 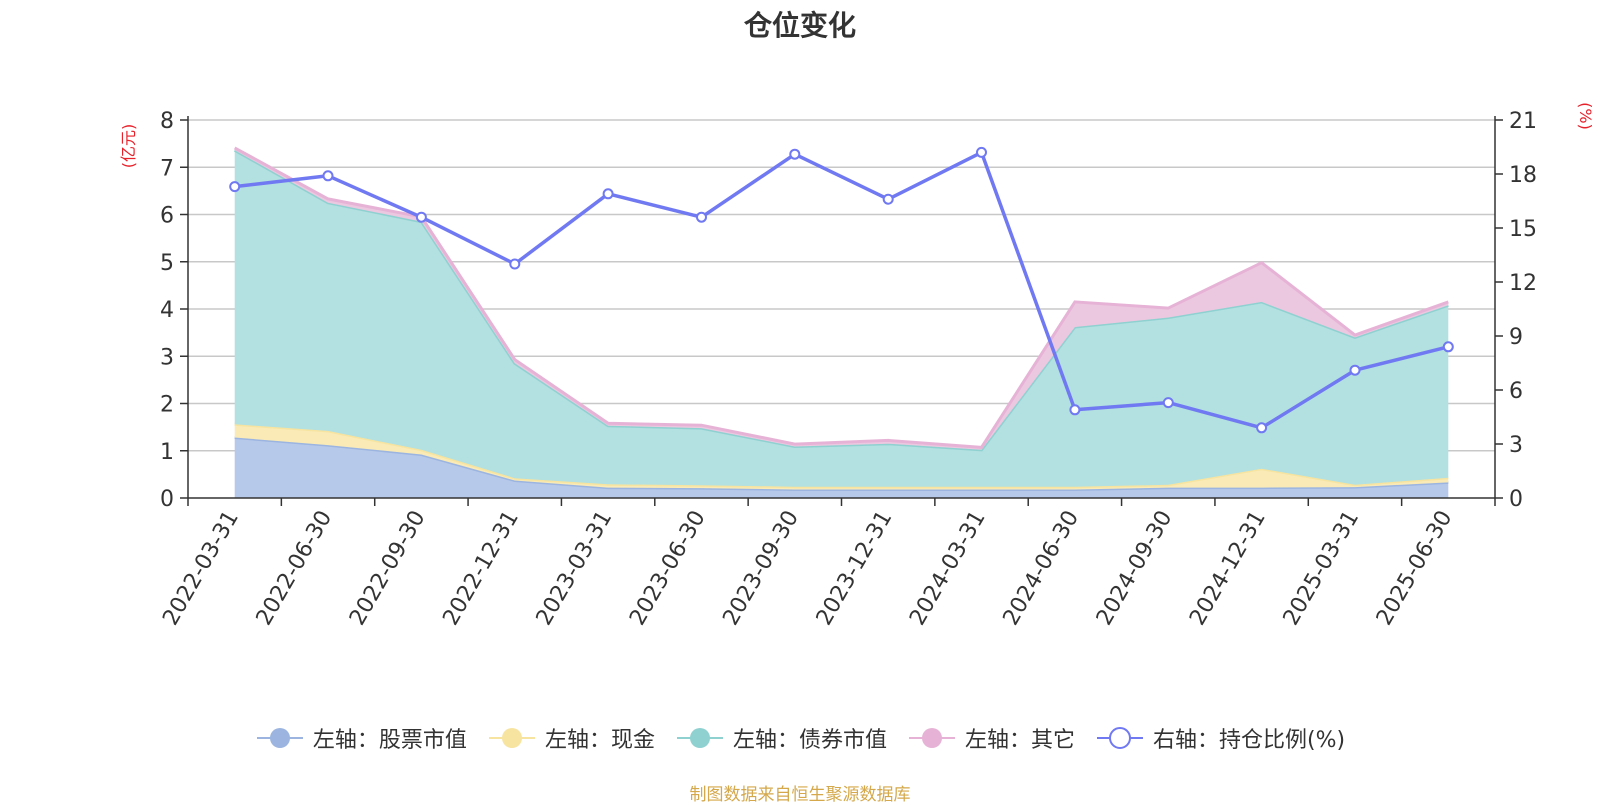 I want to click on legend-label: 右轴：持仓比例(%), so click(x=1249, y=740).